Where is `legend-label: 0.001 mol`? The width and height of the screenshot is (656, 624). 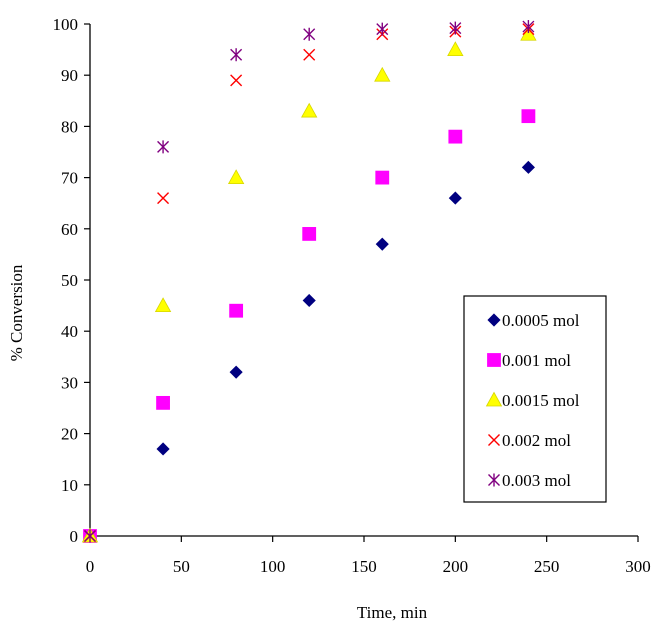
legend-label: 0.001 mol is located at coordinates (536, 360).